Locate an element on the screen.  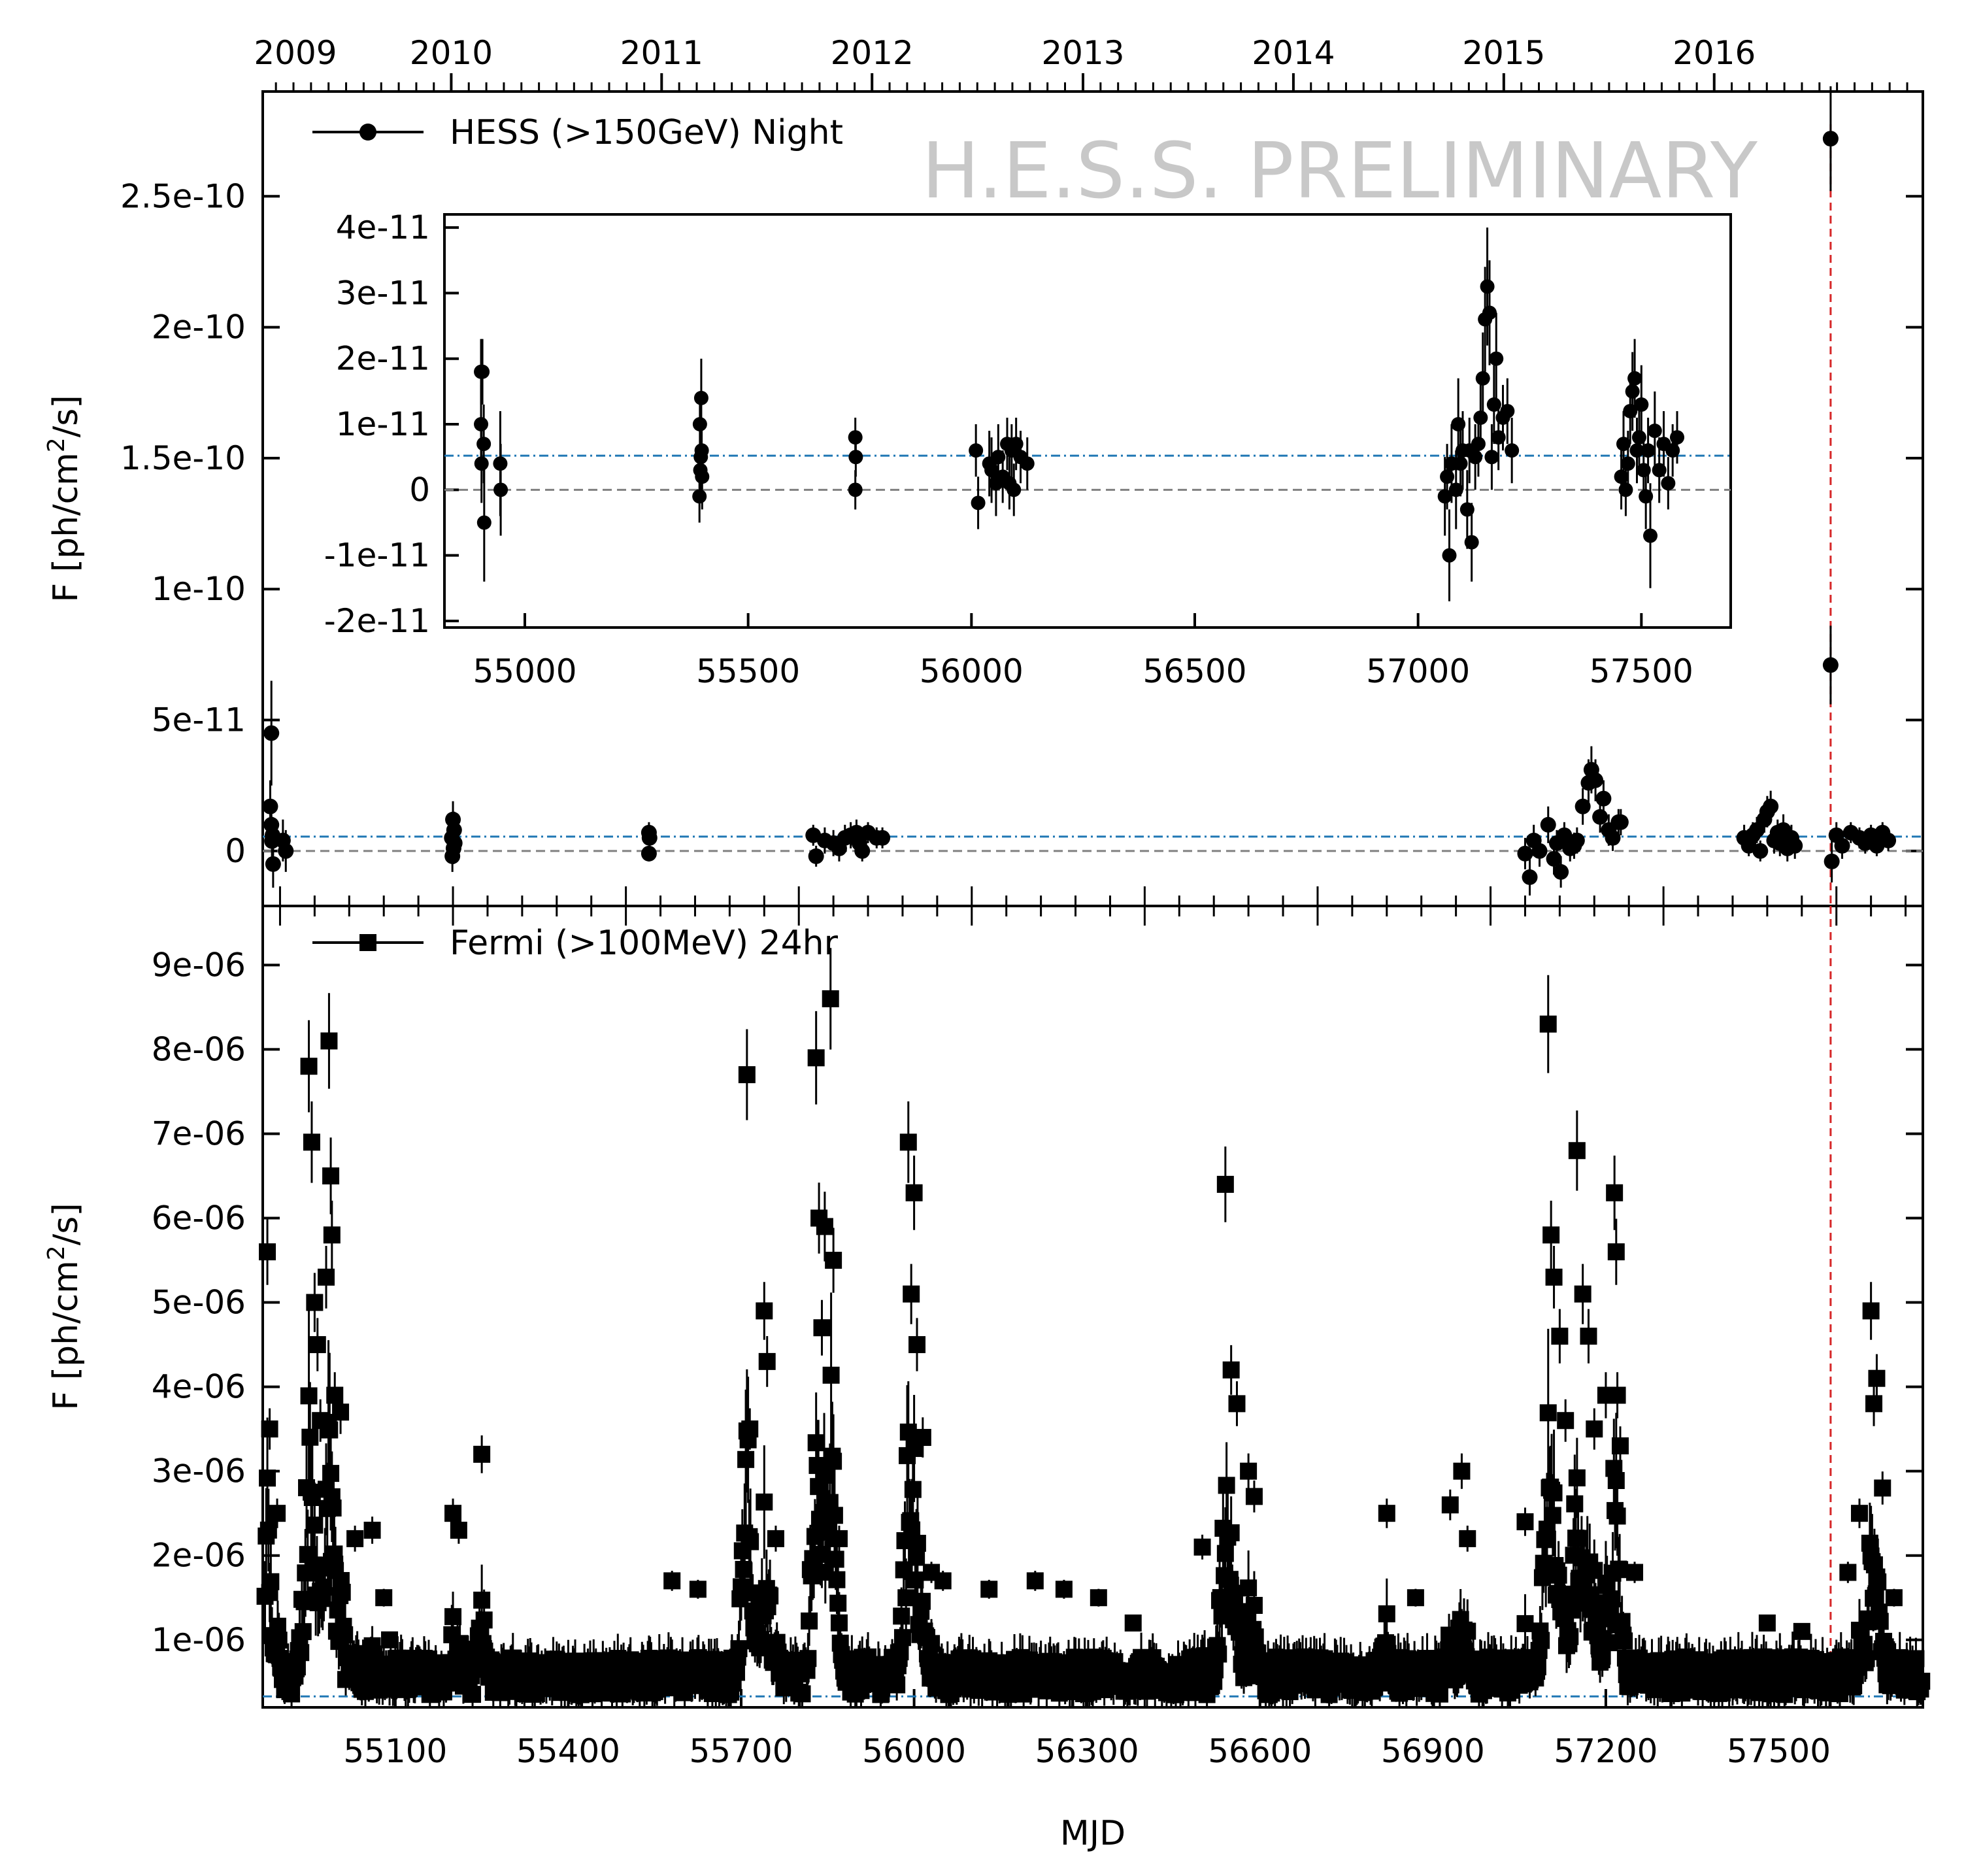
year-axis: 2009 2010 2011 2012 2013 2014 2015 2016 is located at coordinates (1081, 63).